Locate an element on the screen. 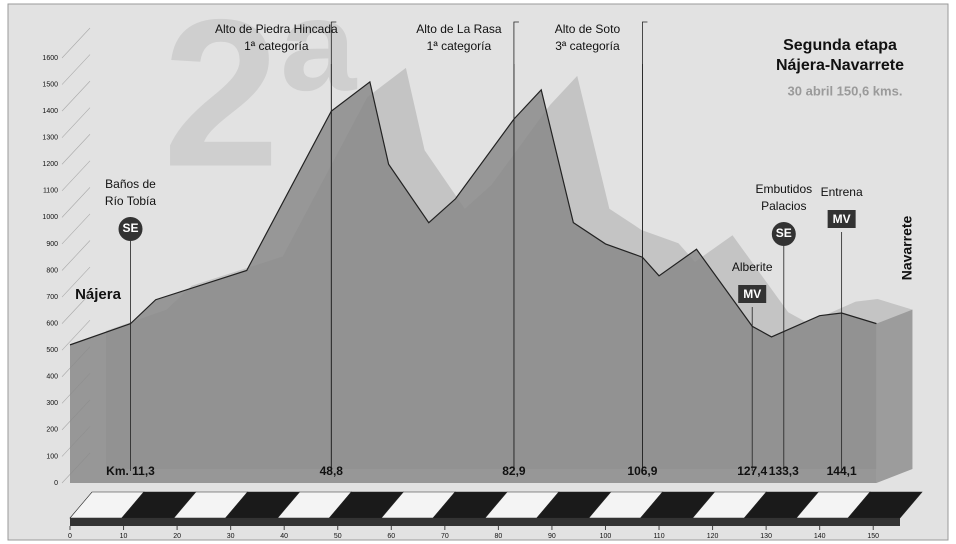 The image size is (956, 544). marker-km: 127,4 is located at coordinates (752, 471).